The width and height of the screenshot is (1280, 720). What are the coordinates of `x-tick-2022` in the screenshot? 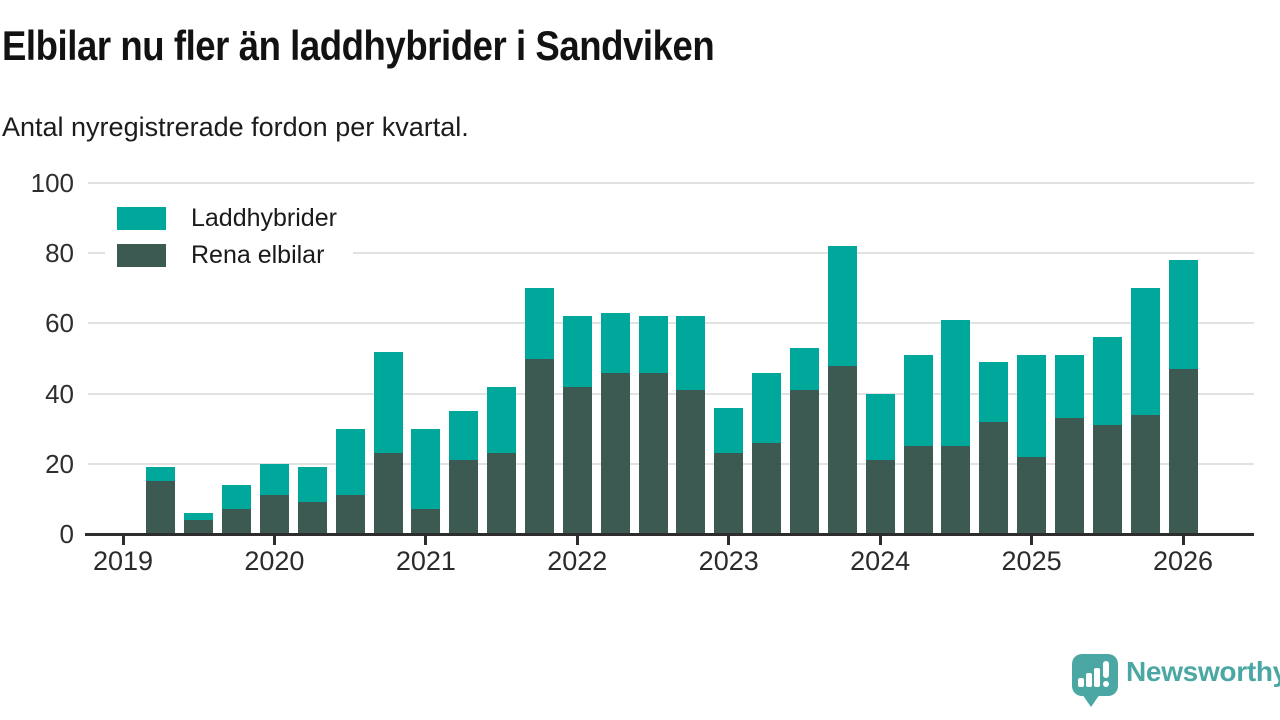 It's located at (577, 540).